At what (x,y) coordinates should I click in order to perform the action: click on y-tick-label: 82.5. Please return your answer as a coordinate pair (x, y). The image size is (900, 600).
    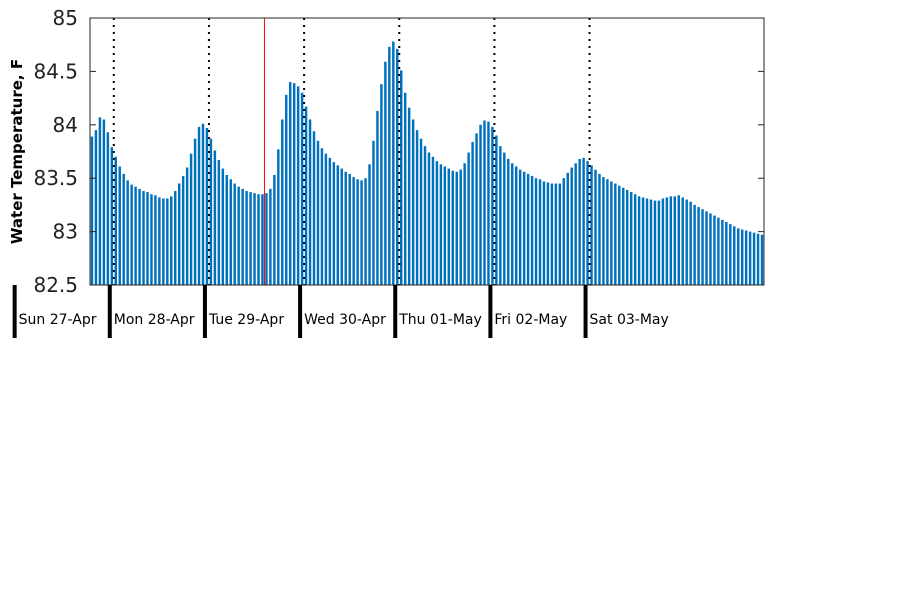
    Looking at the image, I should click on (55, 285).